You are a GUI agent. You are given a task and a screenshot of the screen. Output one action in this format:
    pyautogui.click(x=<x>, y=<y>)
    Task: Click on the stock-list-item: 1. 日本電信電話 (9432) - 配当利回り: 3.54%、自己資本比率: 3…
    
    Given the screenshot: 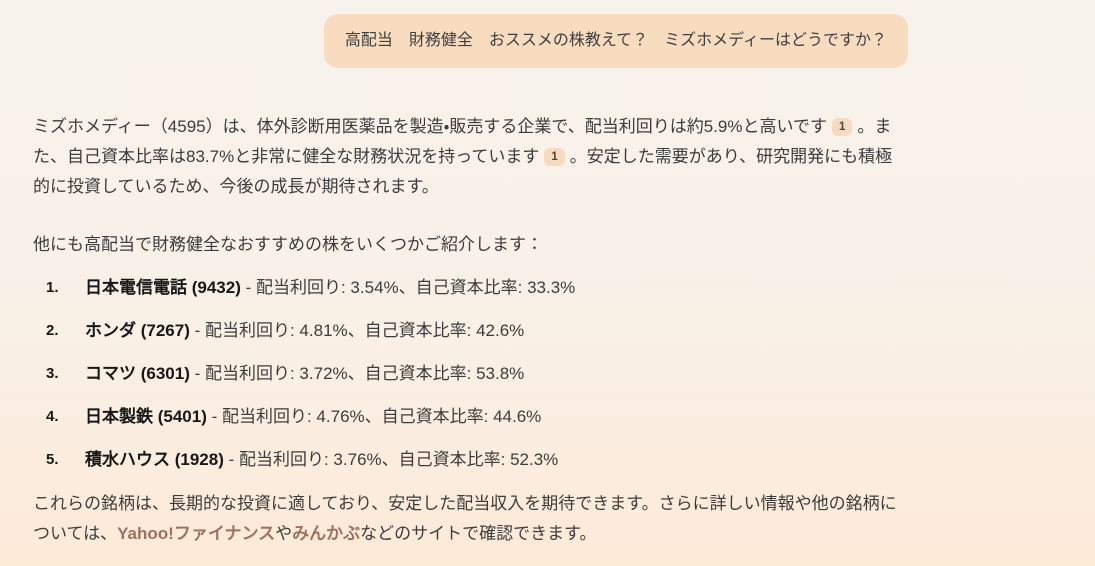 What is the action you would take?
    pyautogui.click(x=470, y=288)
    